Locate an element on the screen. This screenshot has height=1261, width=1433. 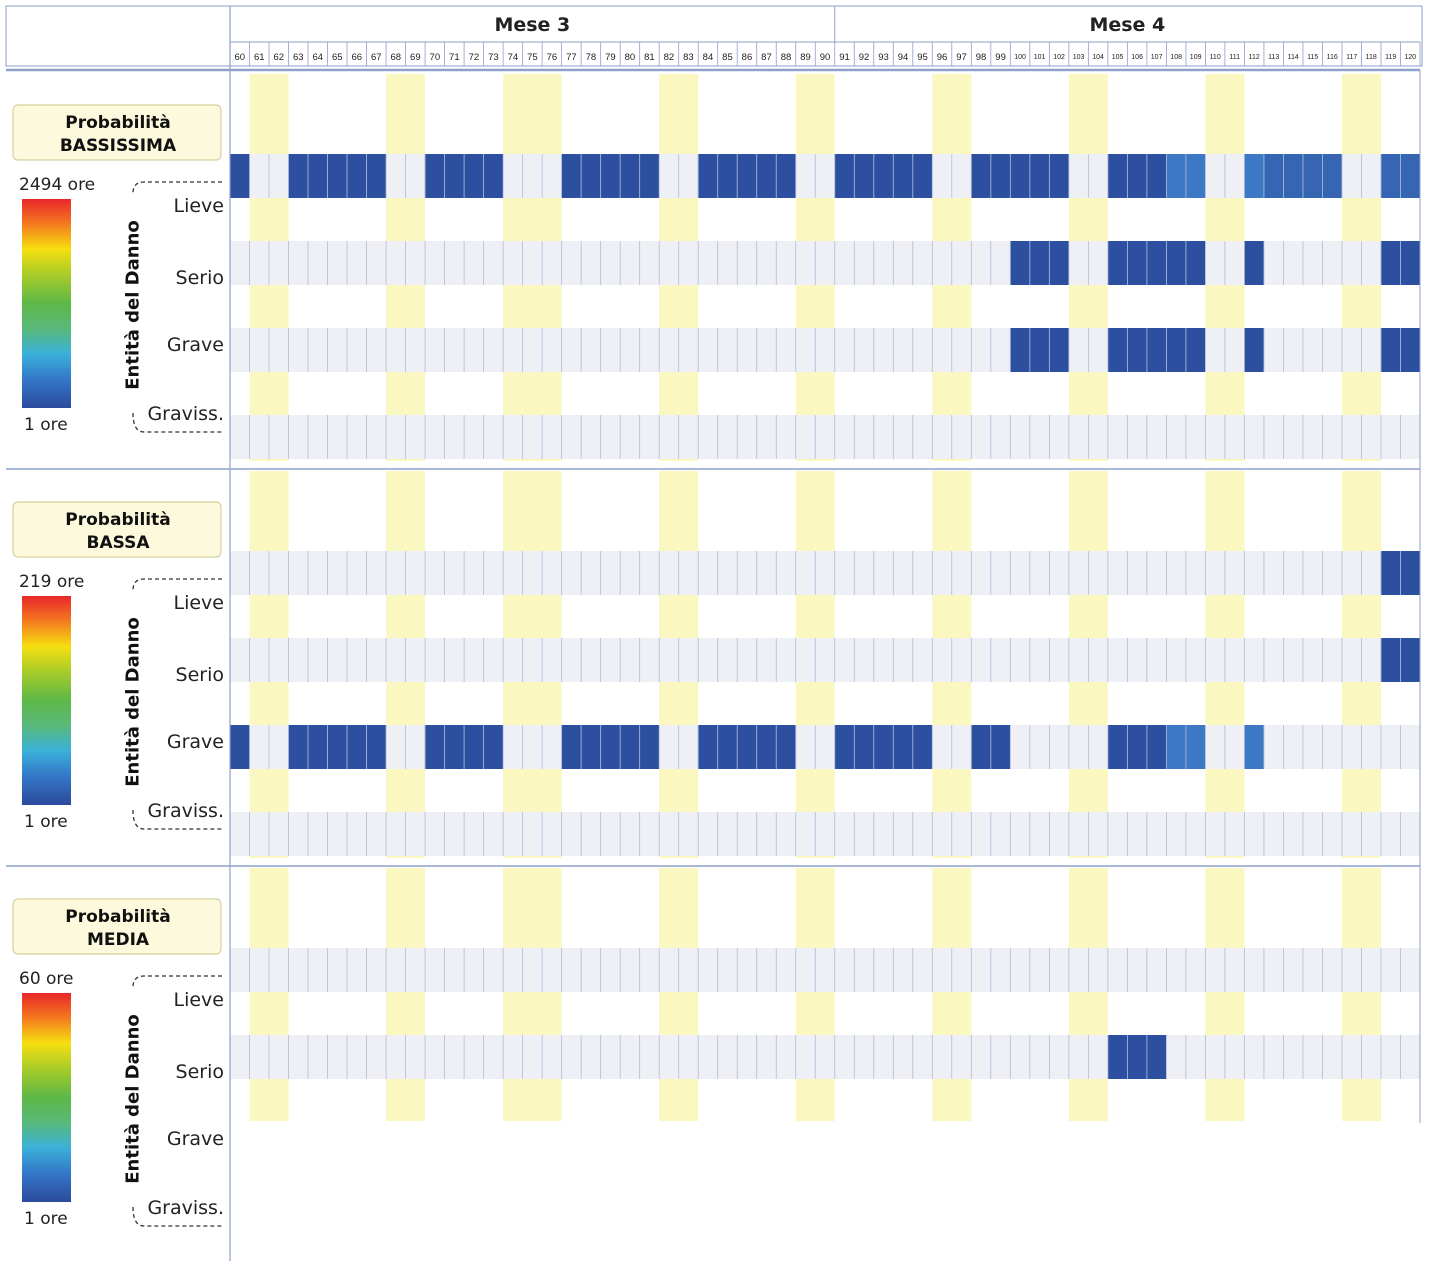
severity-label: Serio is located at coordinates (200, 278).